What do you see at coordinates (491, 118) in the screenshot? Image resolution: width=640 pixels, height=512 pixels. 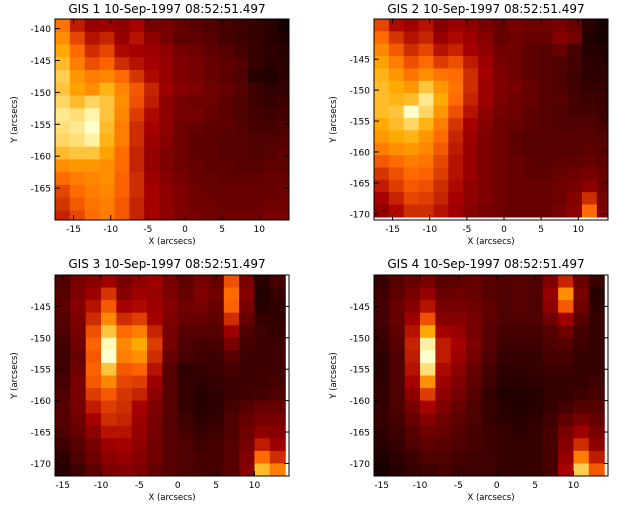 I see `panel-gis-2-heatmap` at bounding box center [491, 118].